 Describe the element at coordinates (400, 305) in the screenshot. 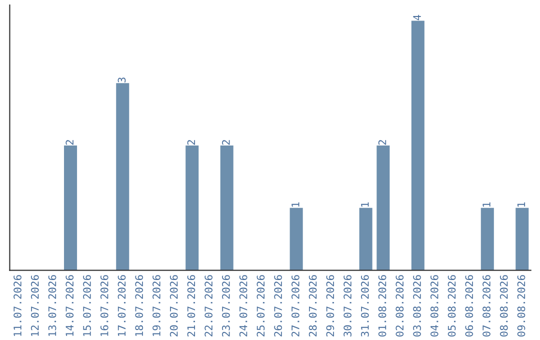

I see `x-tick-label: 02.08.2026` at that location.